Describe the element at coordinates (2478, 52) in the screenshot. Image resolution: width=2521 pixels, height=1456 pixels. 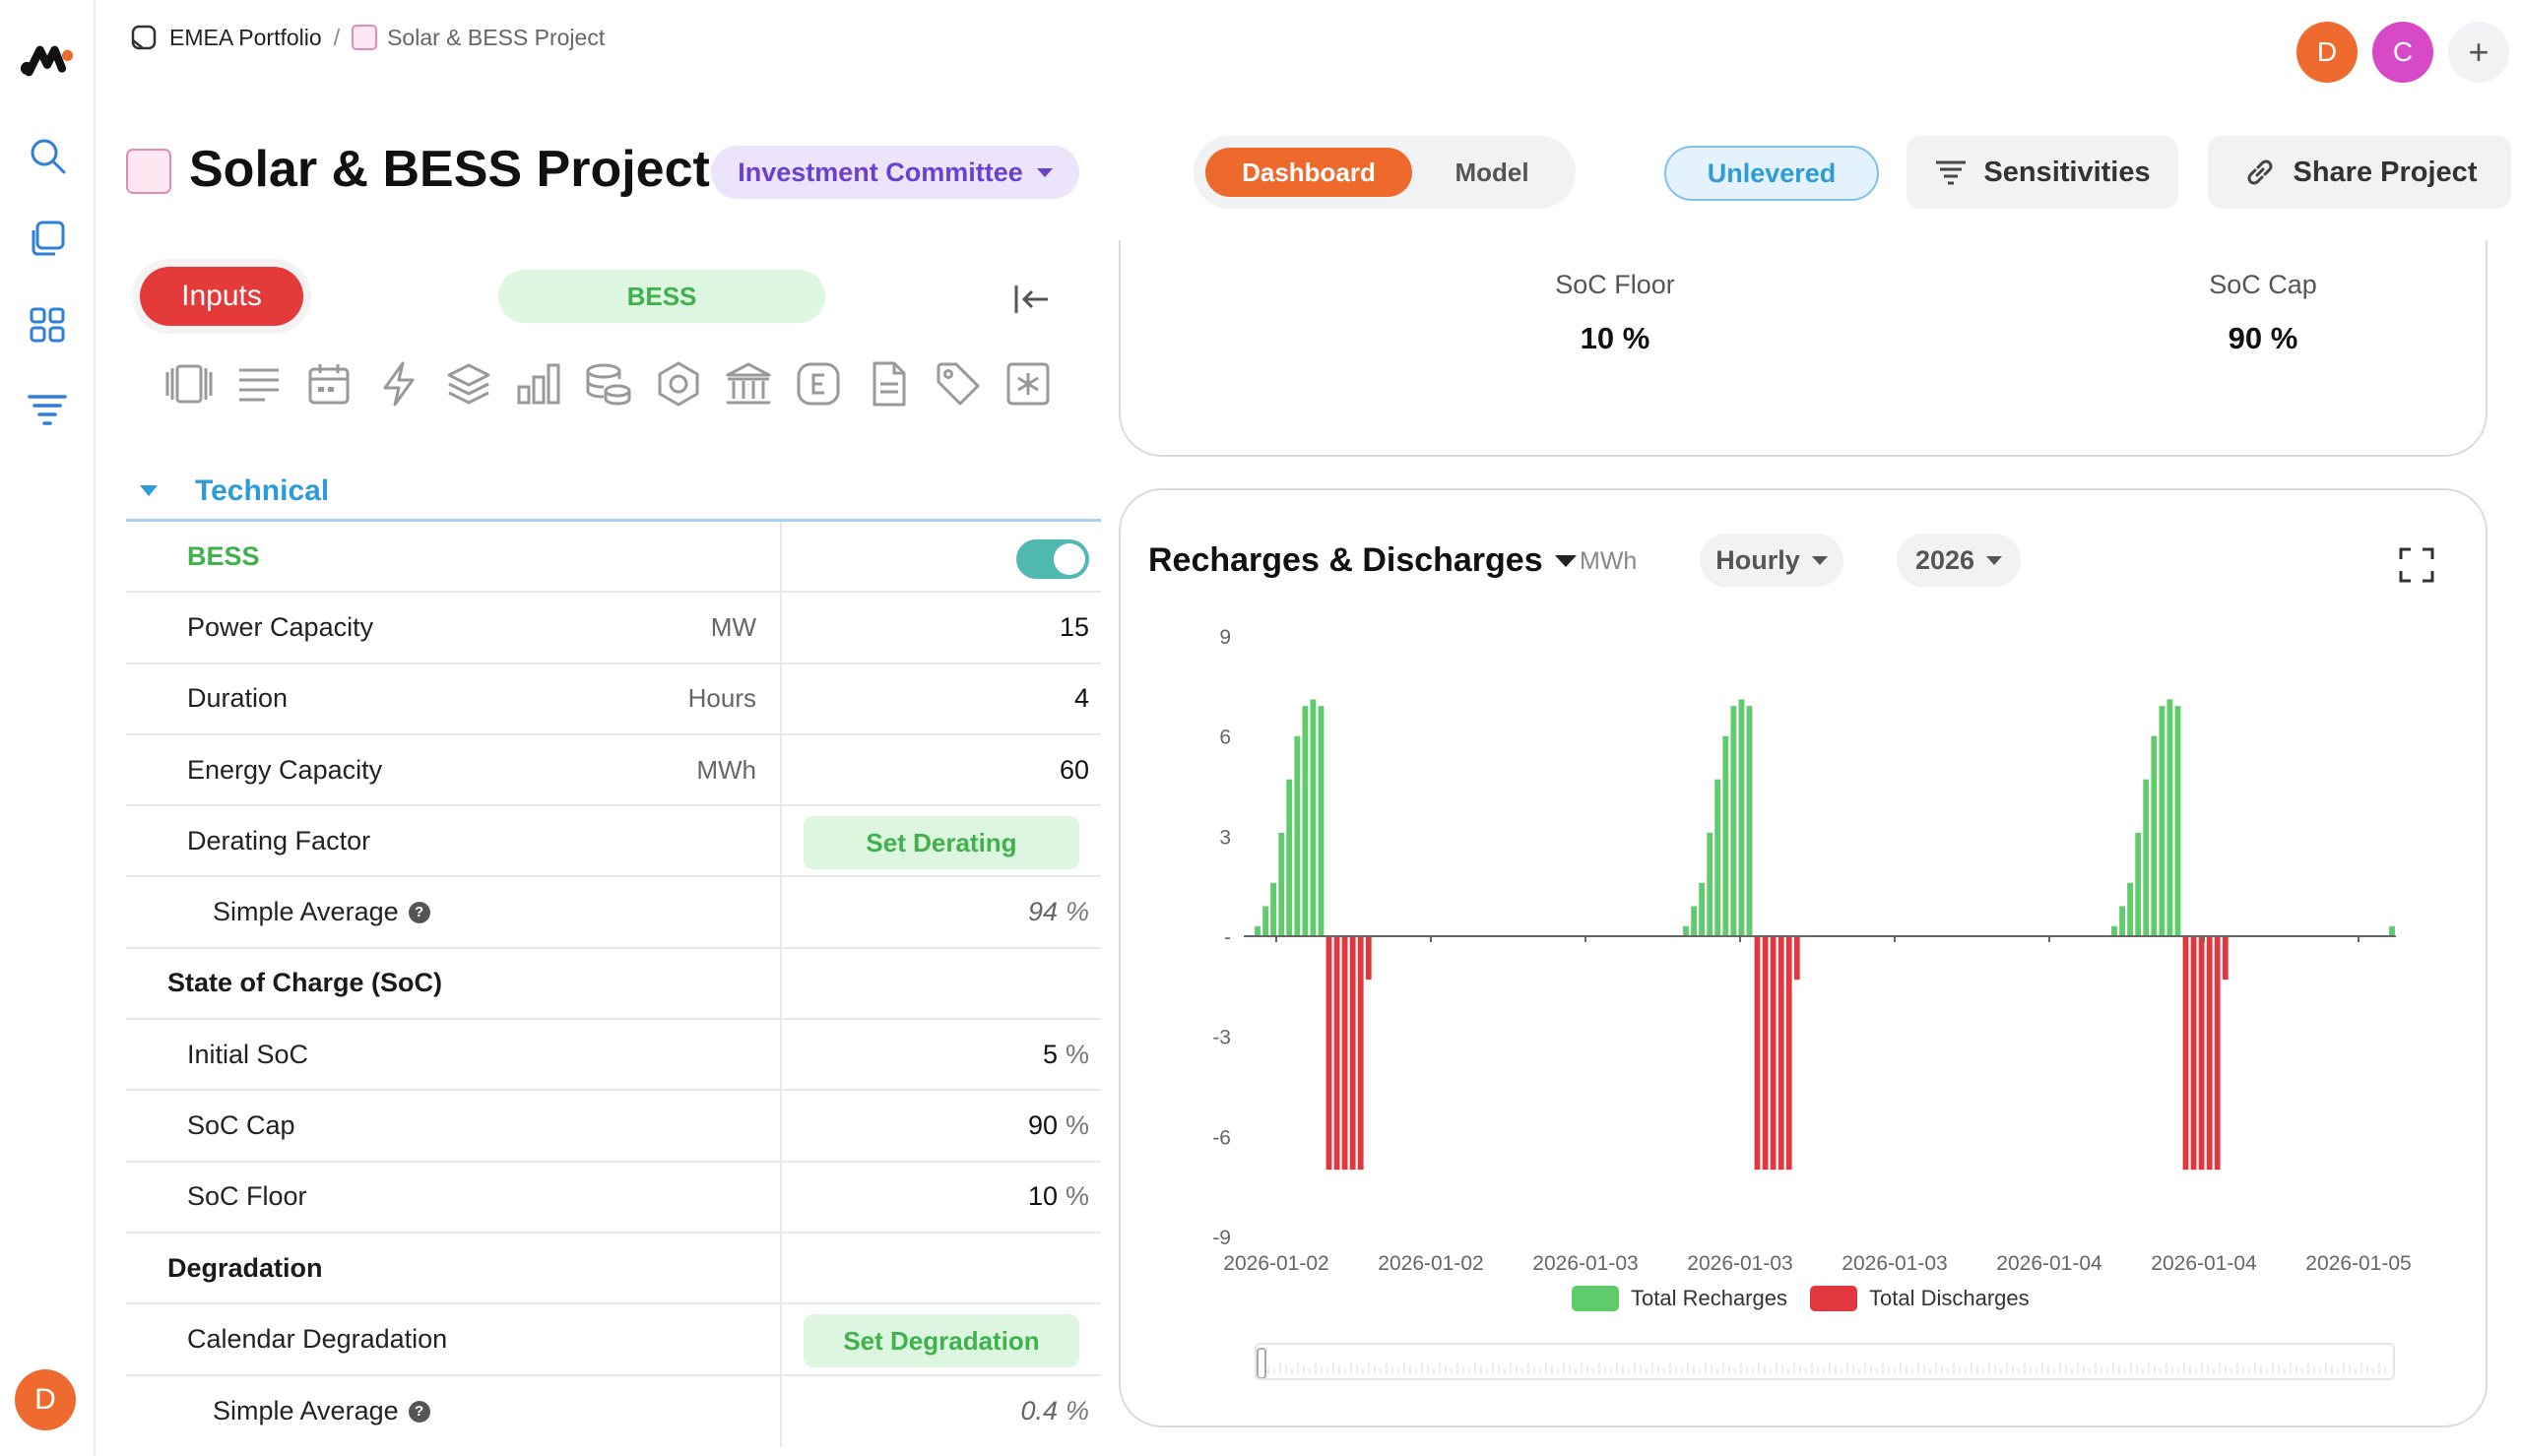
I see `add-user-button: +` at that location.